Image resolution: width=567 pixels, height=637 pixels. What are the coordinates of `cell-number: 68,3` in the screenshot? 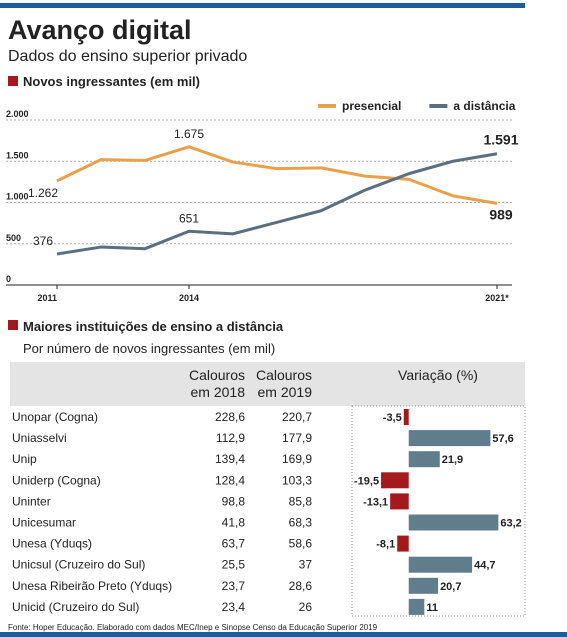 It's located at (301, 523).